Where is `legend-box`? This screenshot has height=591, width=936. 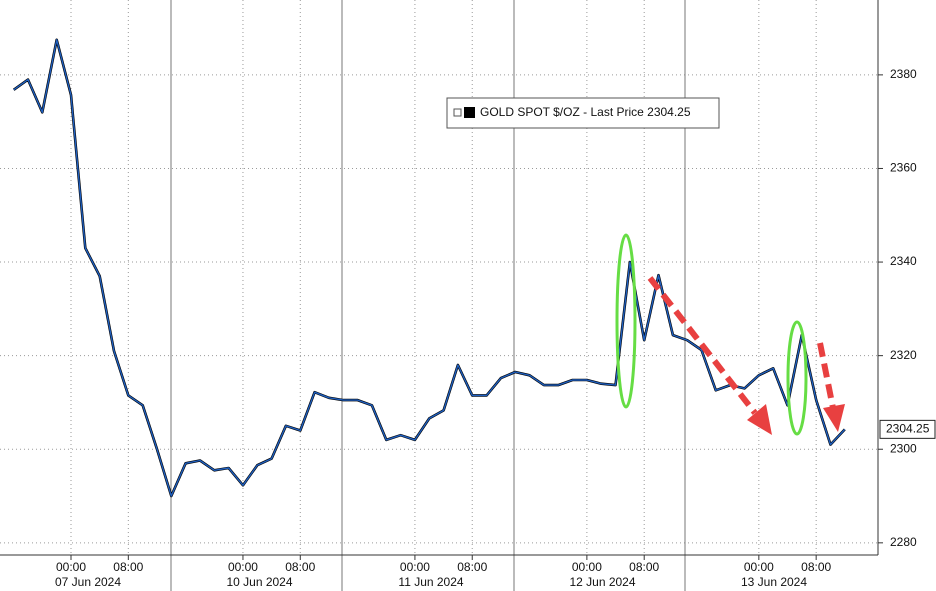 legend-box is located at coordinates (583, 113).